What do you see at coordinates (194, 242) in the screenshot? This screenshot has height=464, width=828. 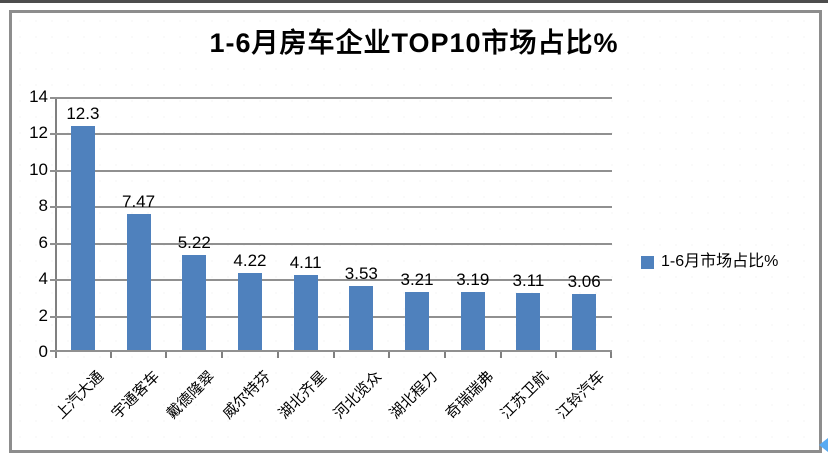 I see `bar-value-label: 5.22` at bounding box center [194, 242].